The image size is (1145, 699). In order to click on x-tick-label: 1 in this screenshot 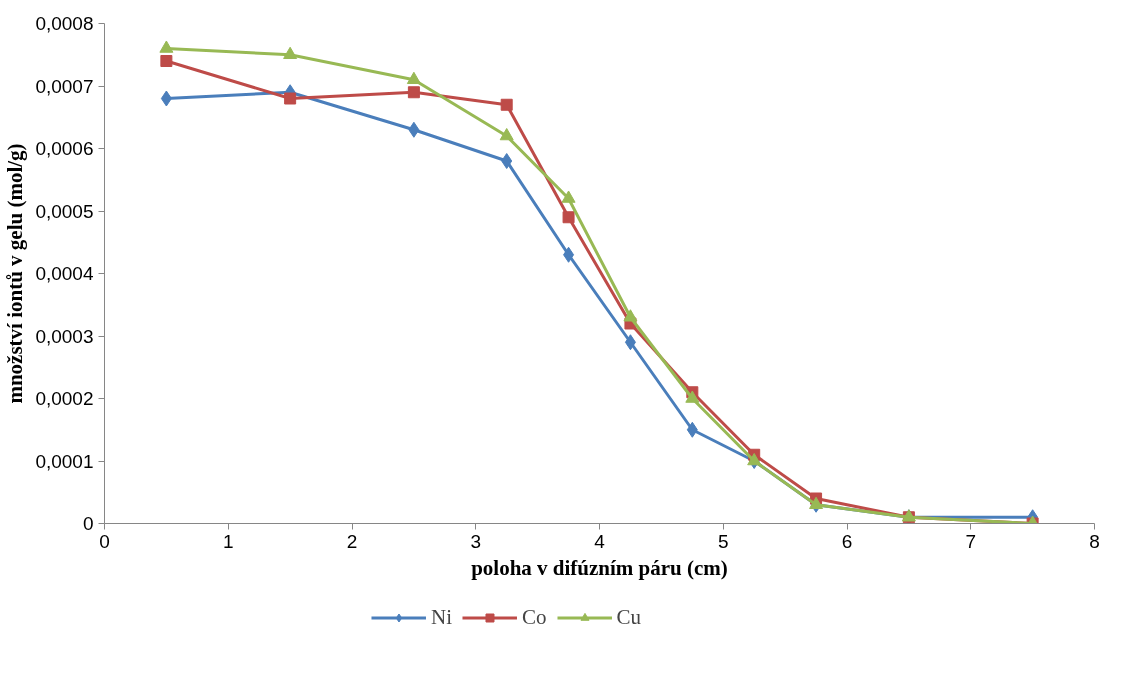, I will do `click(228, 541)`.